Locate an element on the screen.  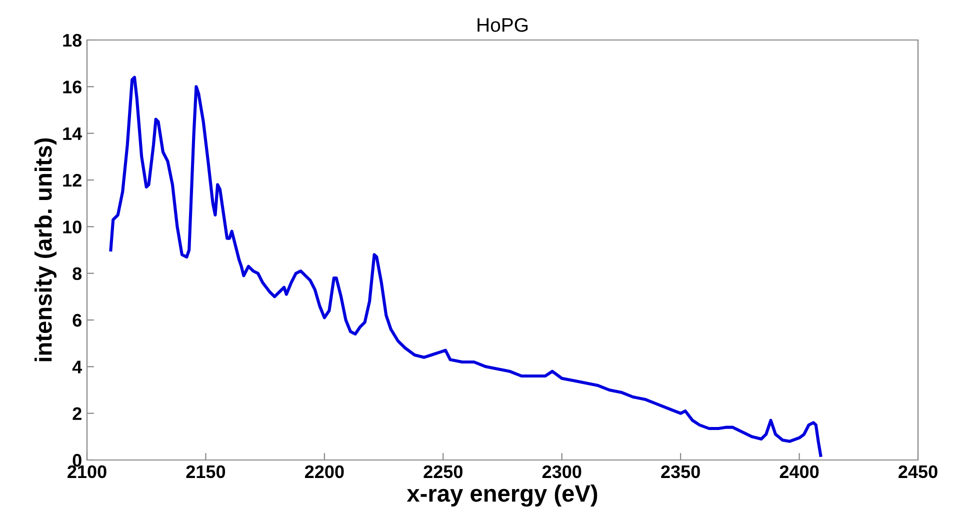
y-axis-title: intensity (arb. units) is located at coordinates (45, 250).